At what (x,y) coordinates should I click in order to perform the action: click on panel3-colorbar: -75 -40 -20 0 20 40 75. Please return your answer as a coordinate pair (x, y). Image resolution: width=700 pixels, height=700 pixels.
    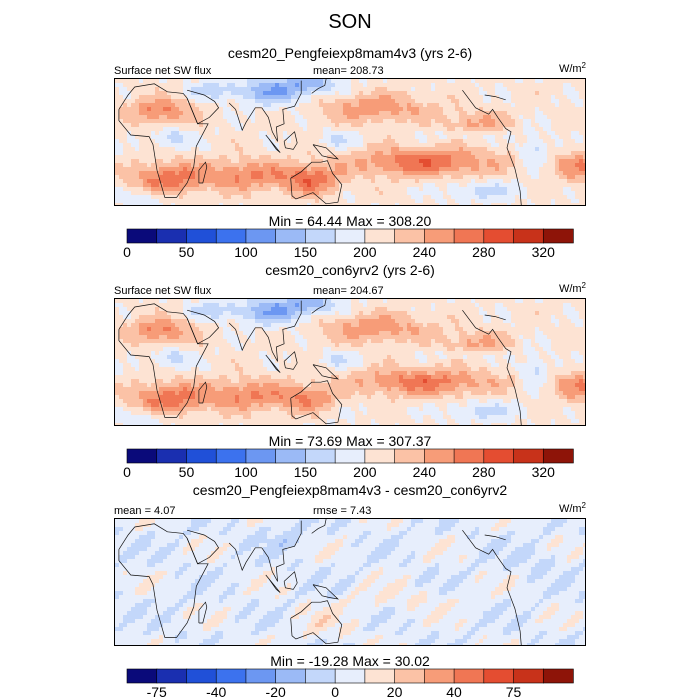
    Looking at the image, I should click on (350, 684).